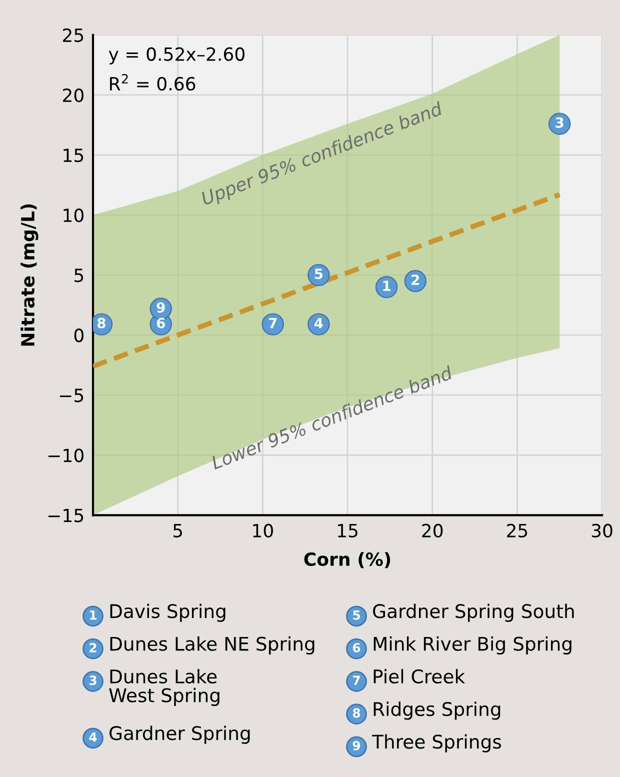  What do you see at coordinates (176, 55) in the screenshot?
I see `annotation: y = 0.52x–2.60` at bounding box center [176, 55].